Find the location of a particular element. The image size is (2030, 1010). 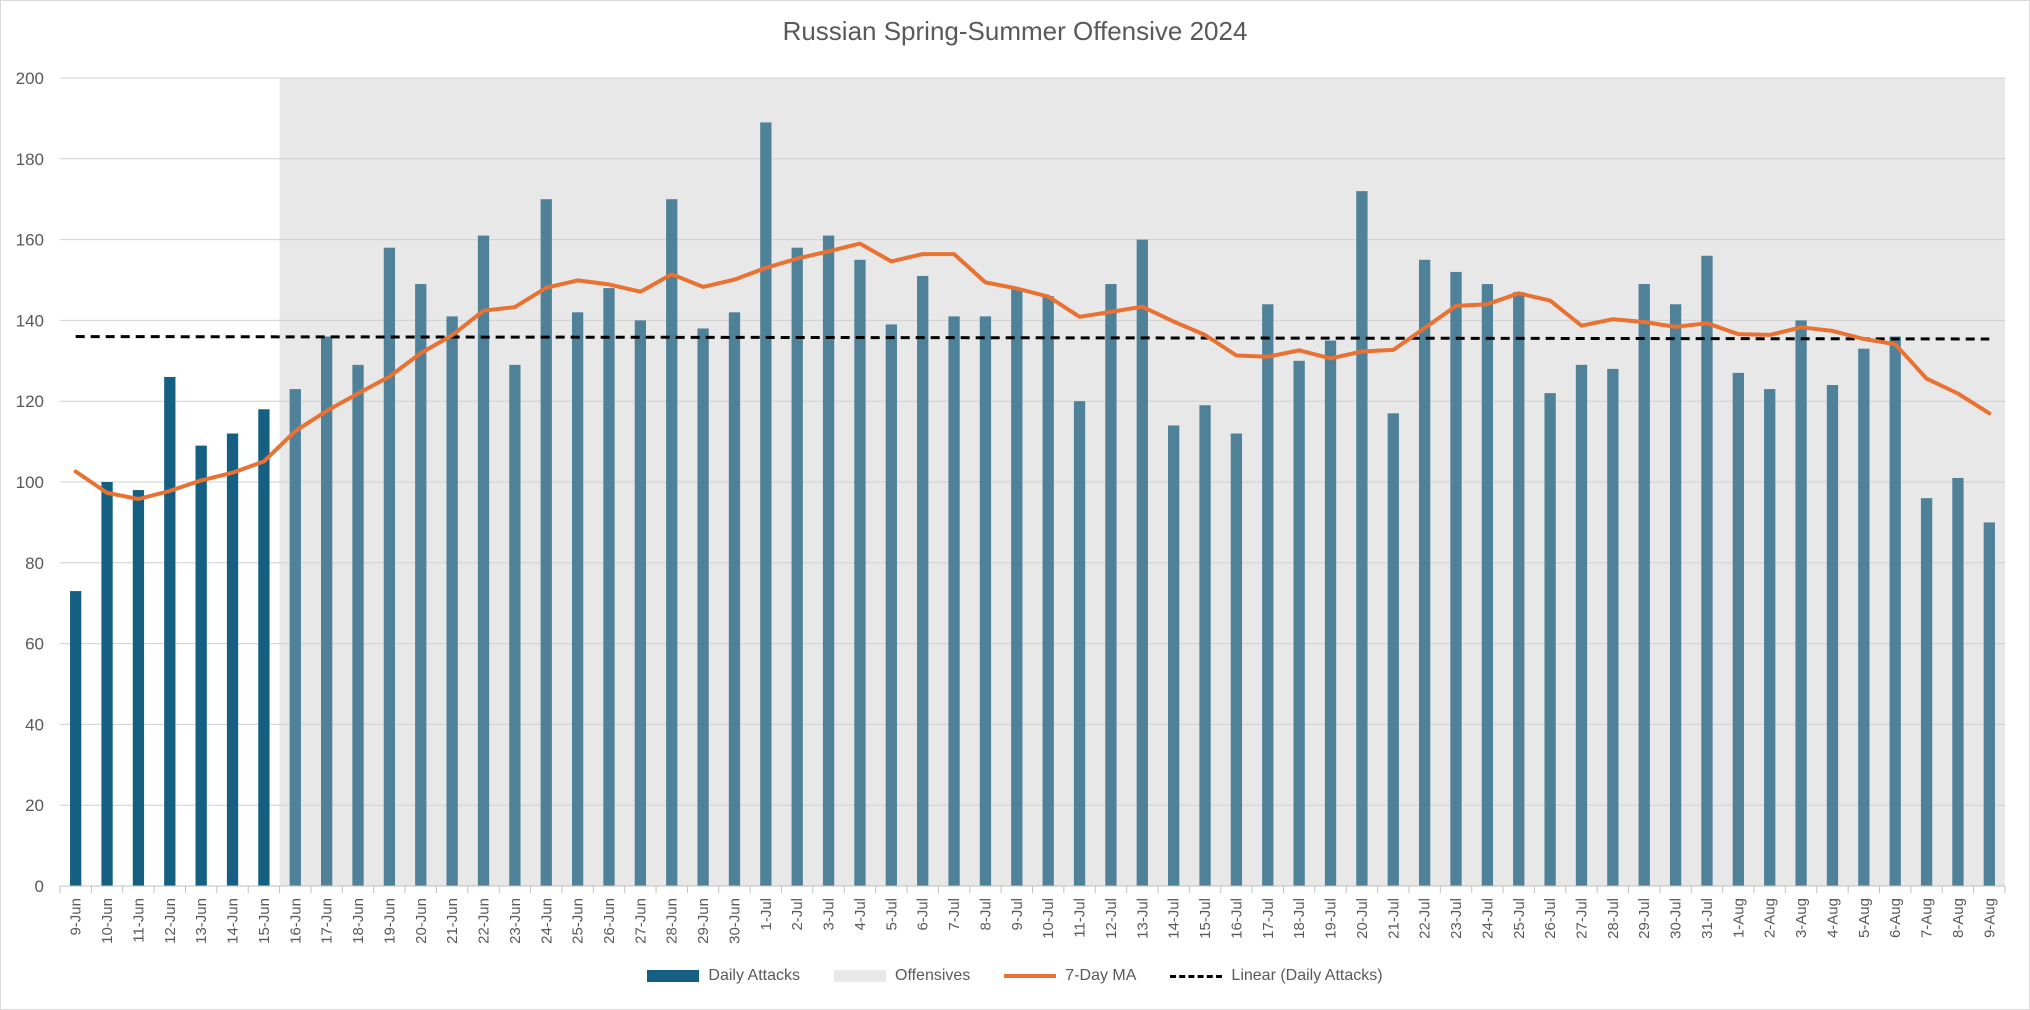

y-tick-label: 60 is located at coordinates (34, 644).